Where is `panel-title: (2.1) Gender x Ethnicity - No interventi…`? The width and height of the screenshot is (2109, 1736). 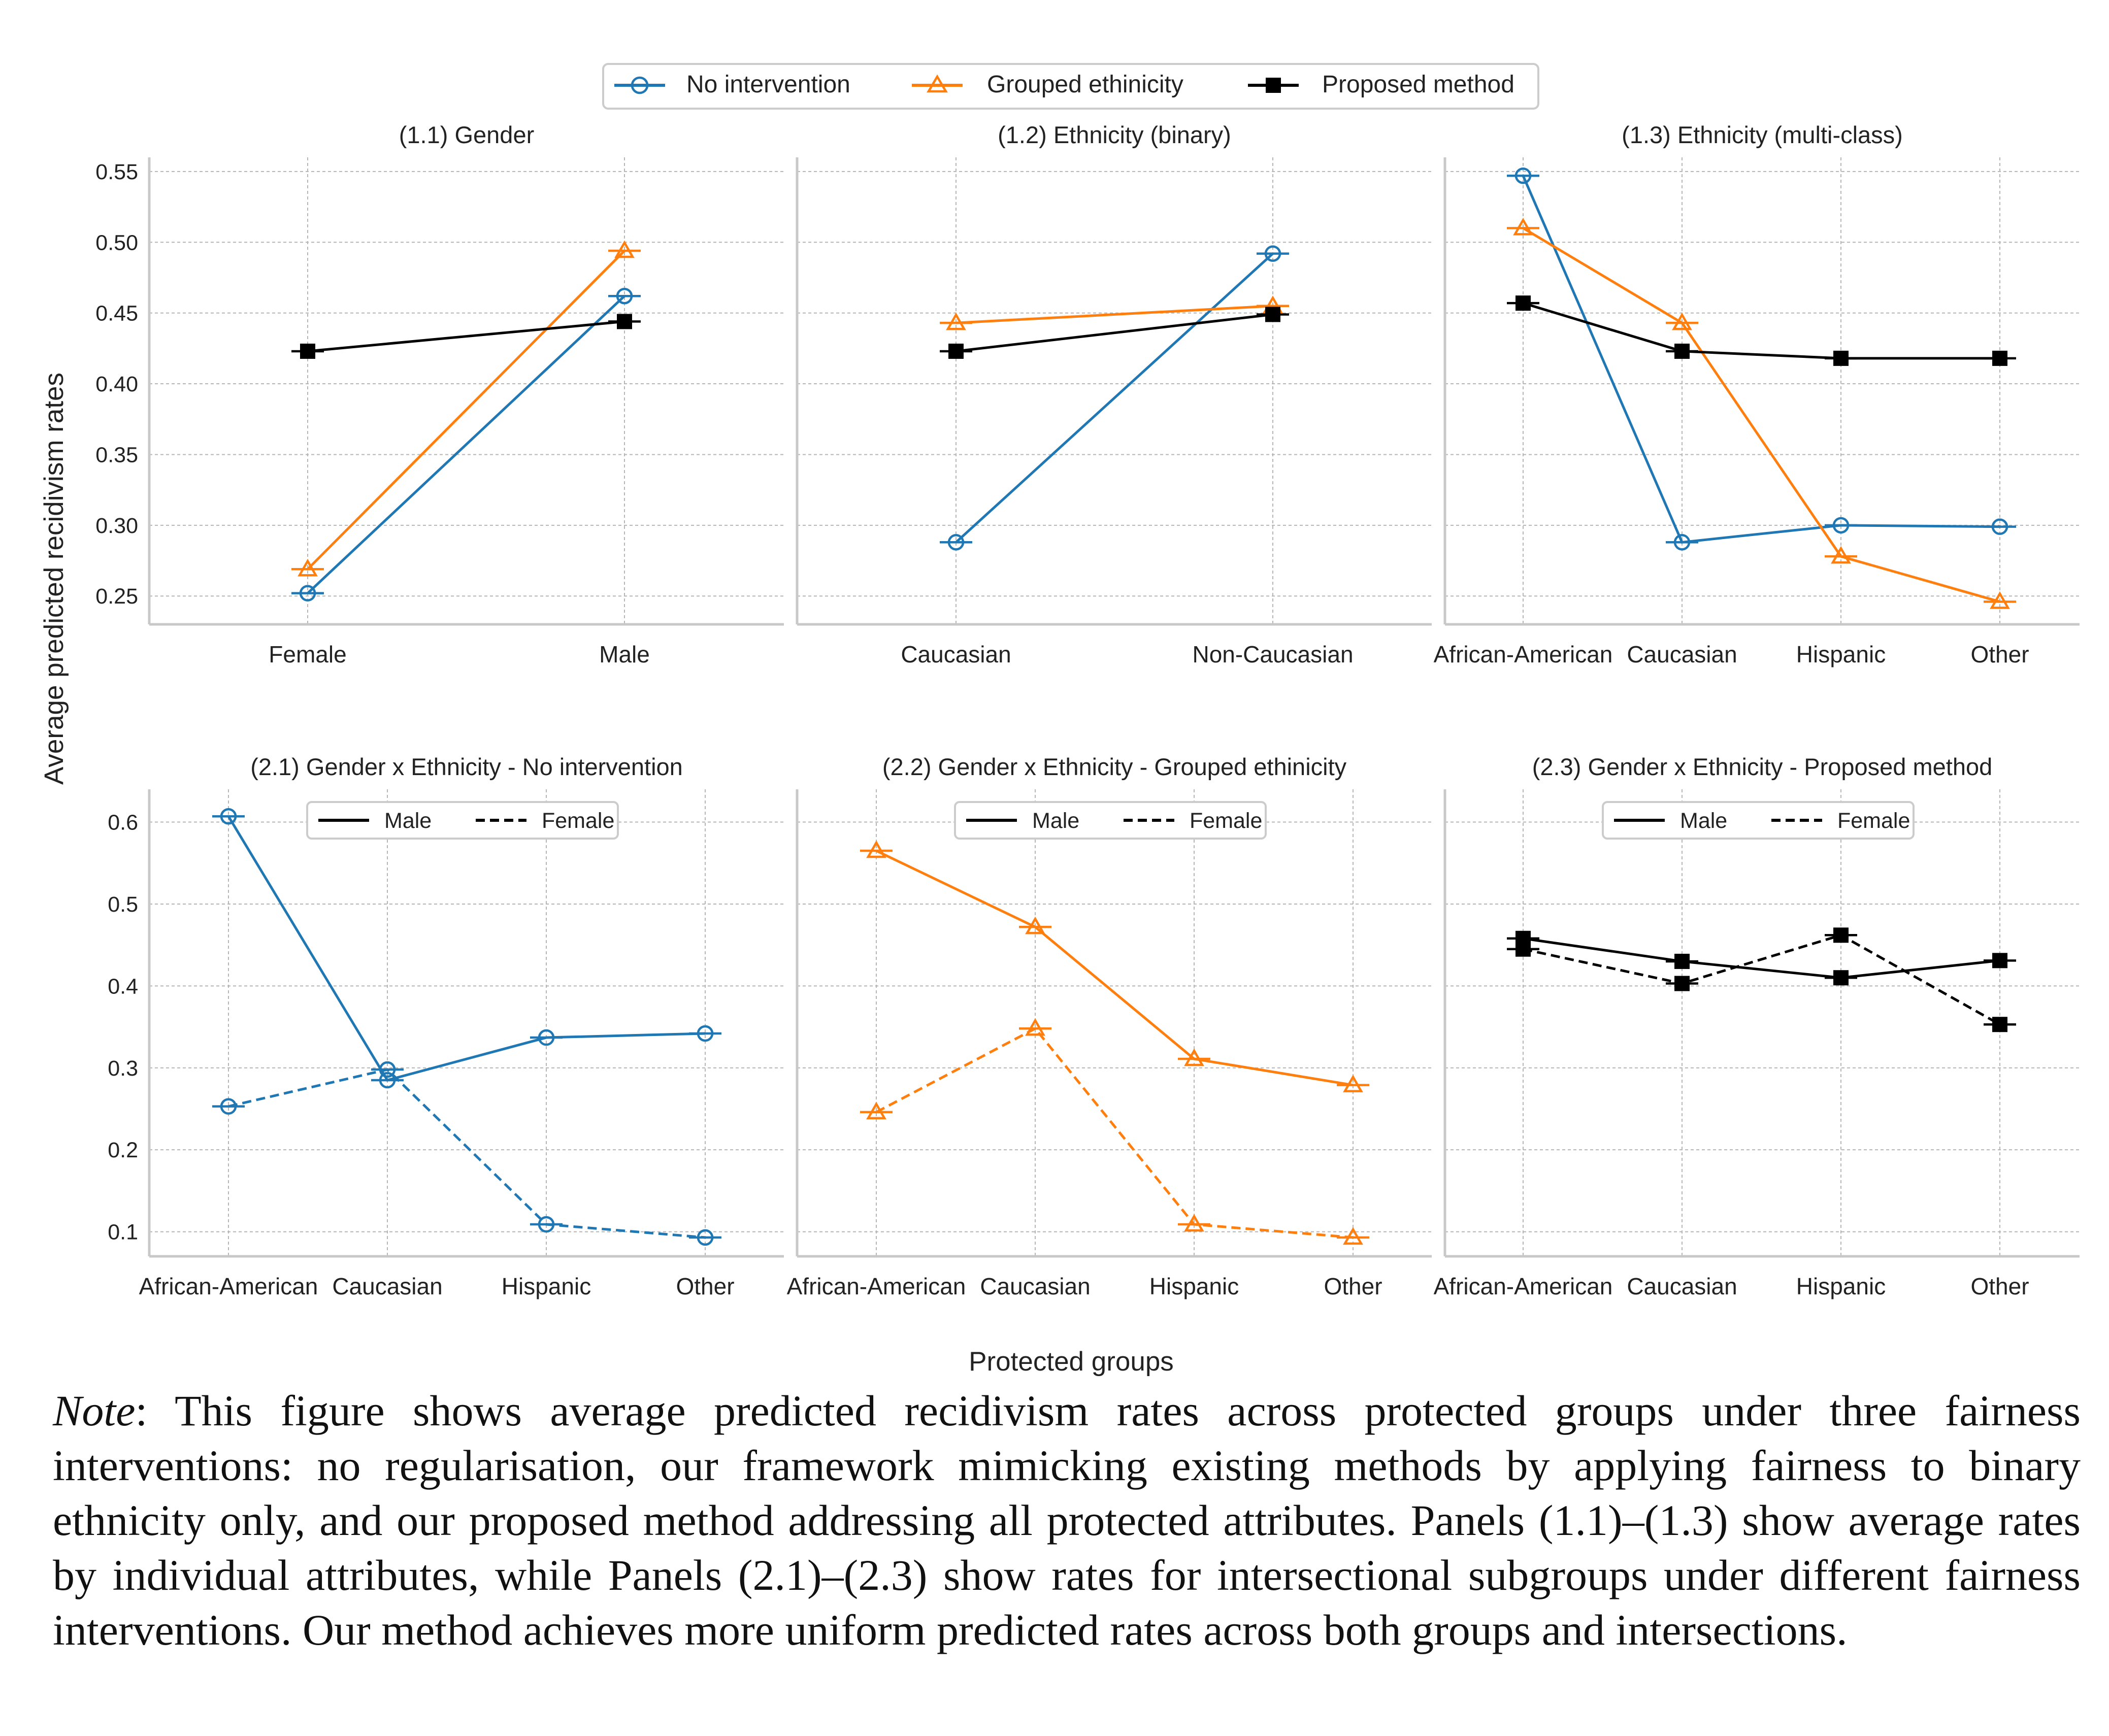
panel-title: (2.1) Gender x Ethnicity - No interventi… is located at coordinates (467, 766).